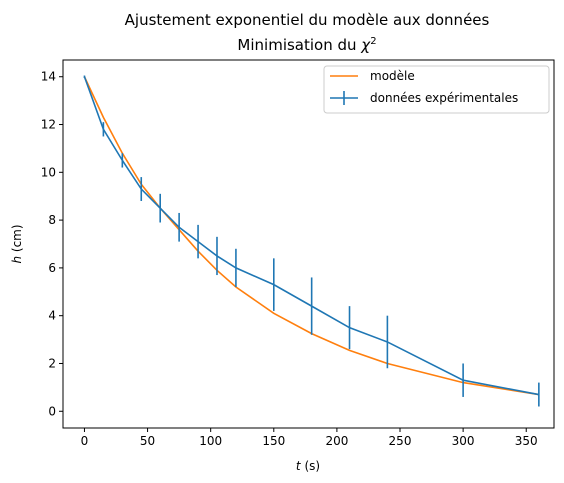 The image size is (564, 483). I want to click on y-tick-label: 6, so click(52, 268).